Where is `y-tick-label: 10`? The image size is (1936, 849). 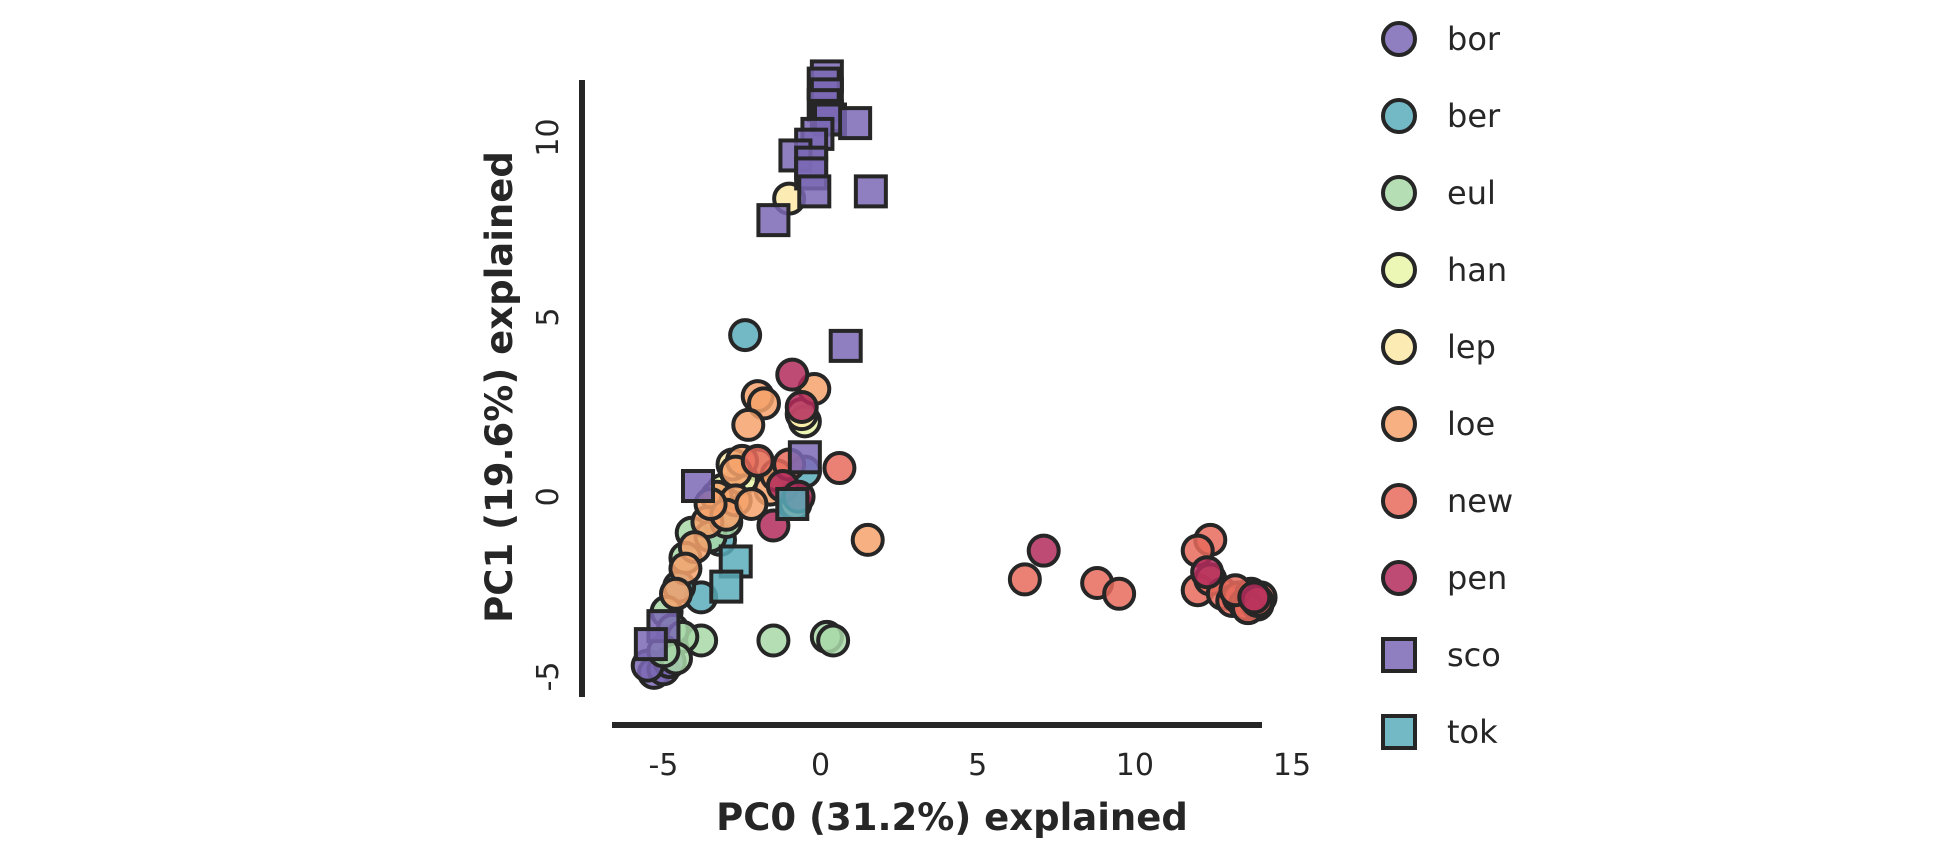 y-tick-label: 10 is located at coordinates (548, 137).